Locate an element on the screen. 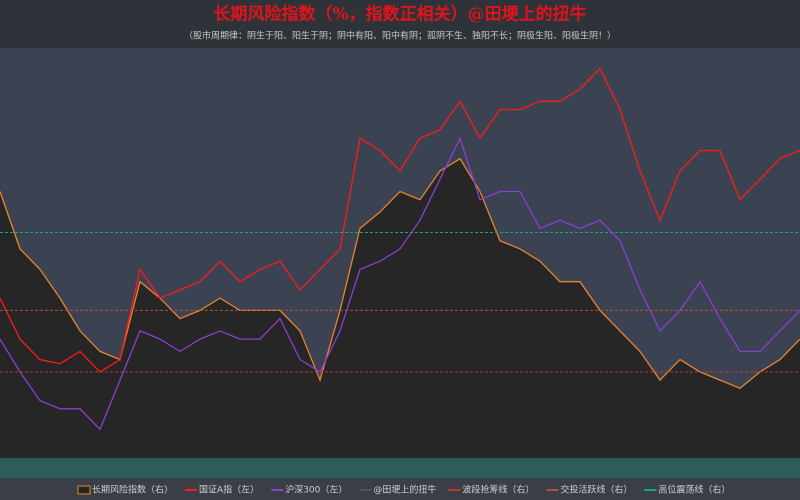  chart-title: 长期风险指数（%，指数正相关）@田埂上的扭牛 is located at coordinates (399, 14).